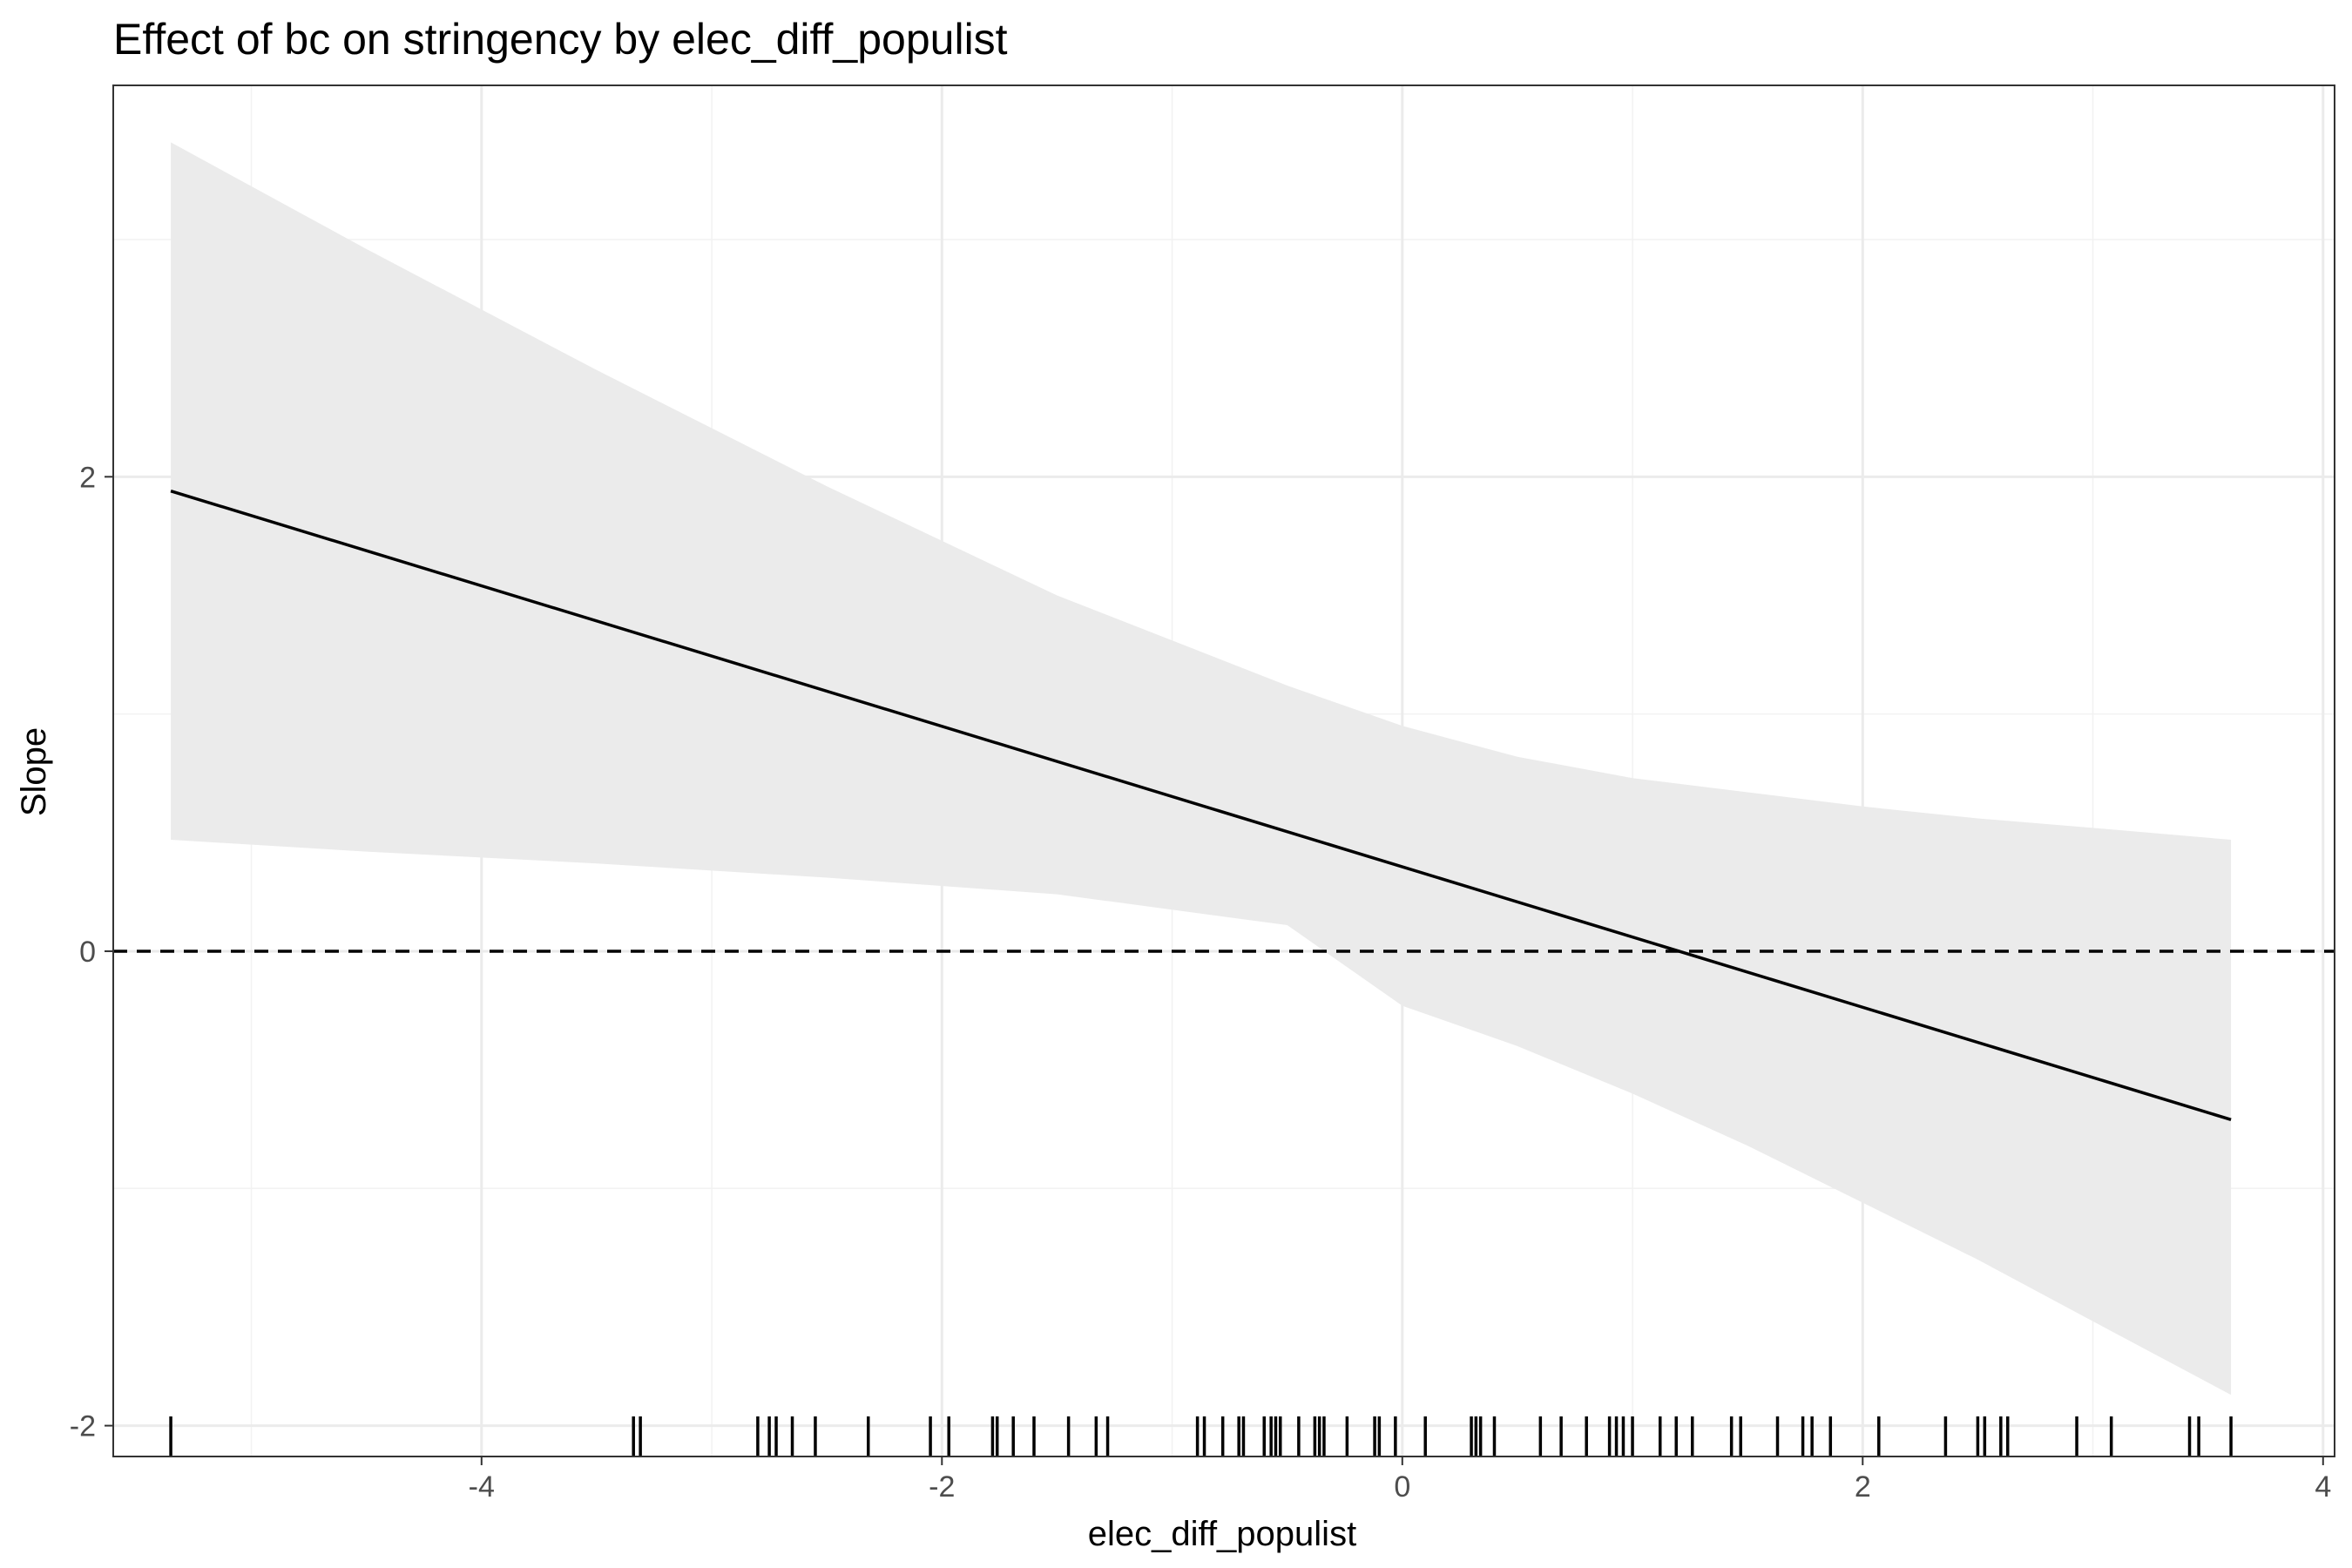 Image resolution: width=2352 pixels, height=1568 pixels. I want to click on y-tick-label: 0, so click(87, 953).